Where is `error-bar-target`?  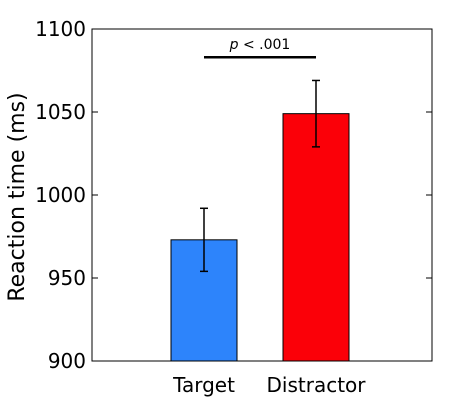 error-bar-target is located at coordinates (204, 240).